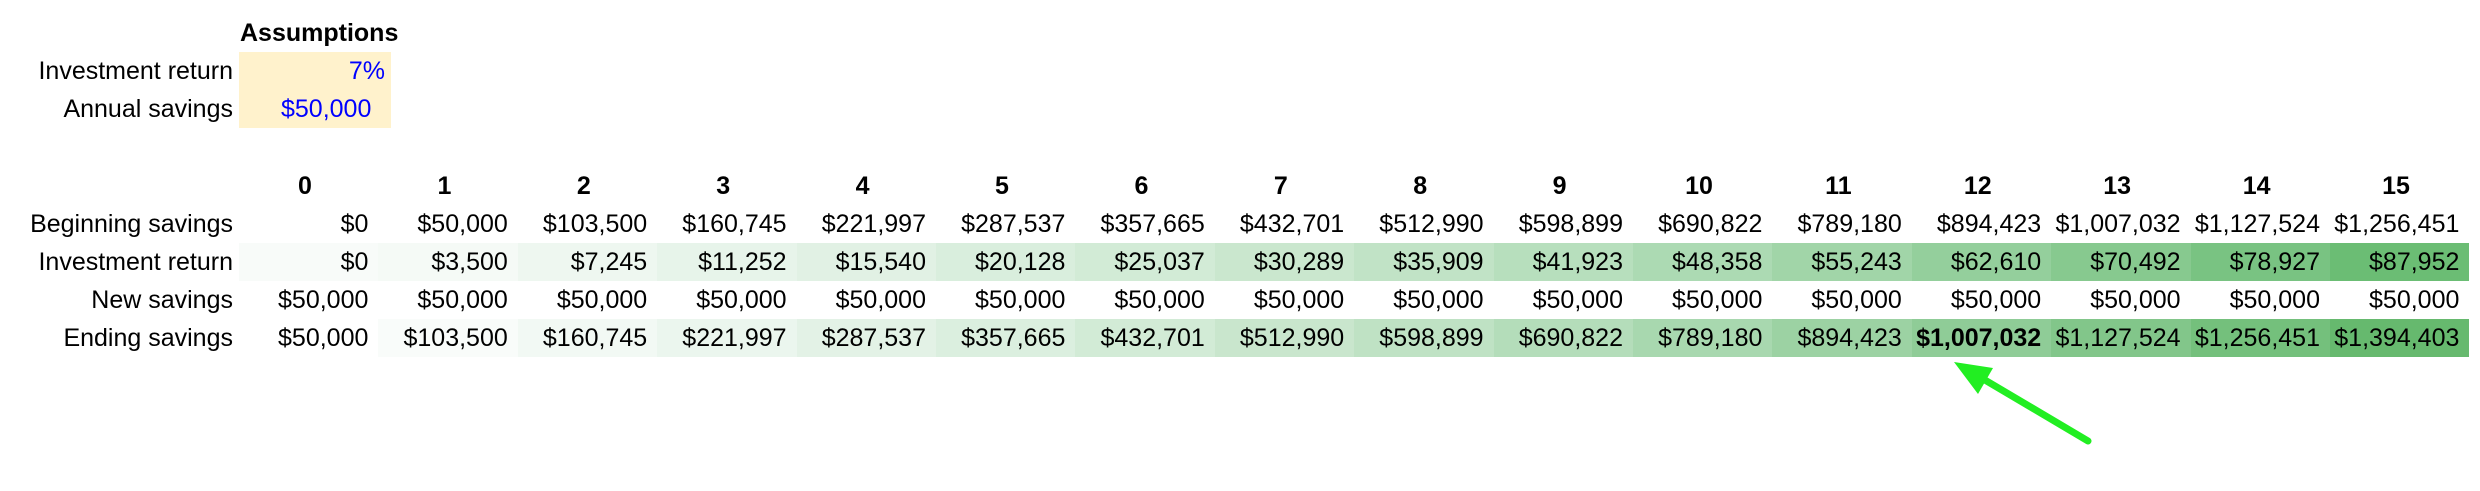  What do you see at coordinates (727, 262) in the screenshot?
I see `table-cell: $11,252` at bounding box center [727, 262].